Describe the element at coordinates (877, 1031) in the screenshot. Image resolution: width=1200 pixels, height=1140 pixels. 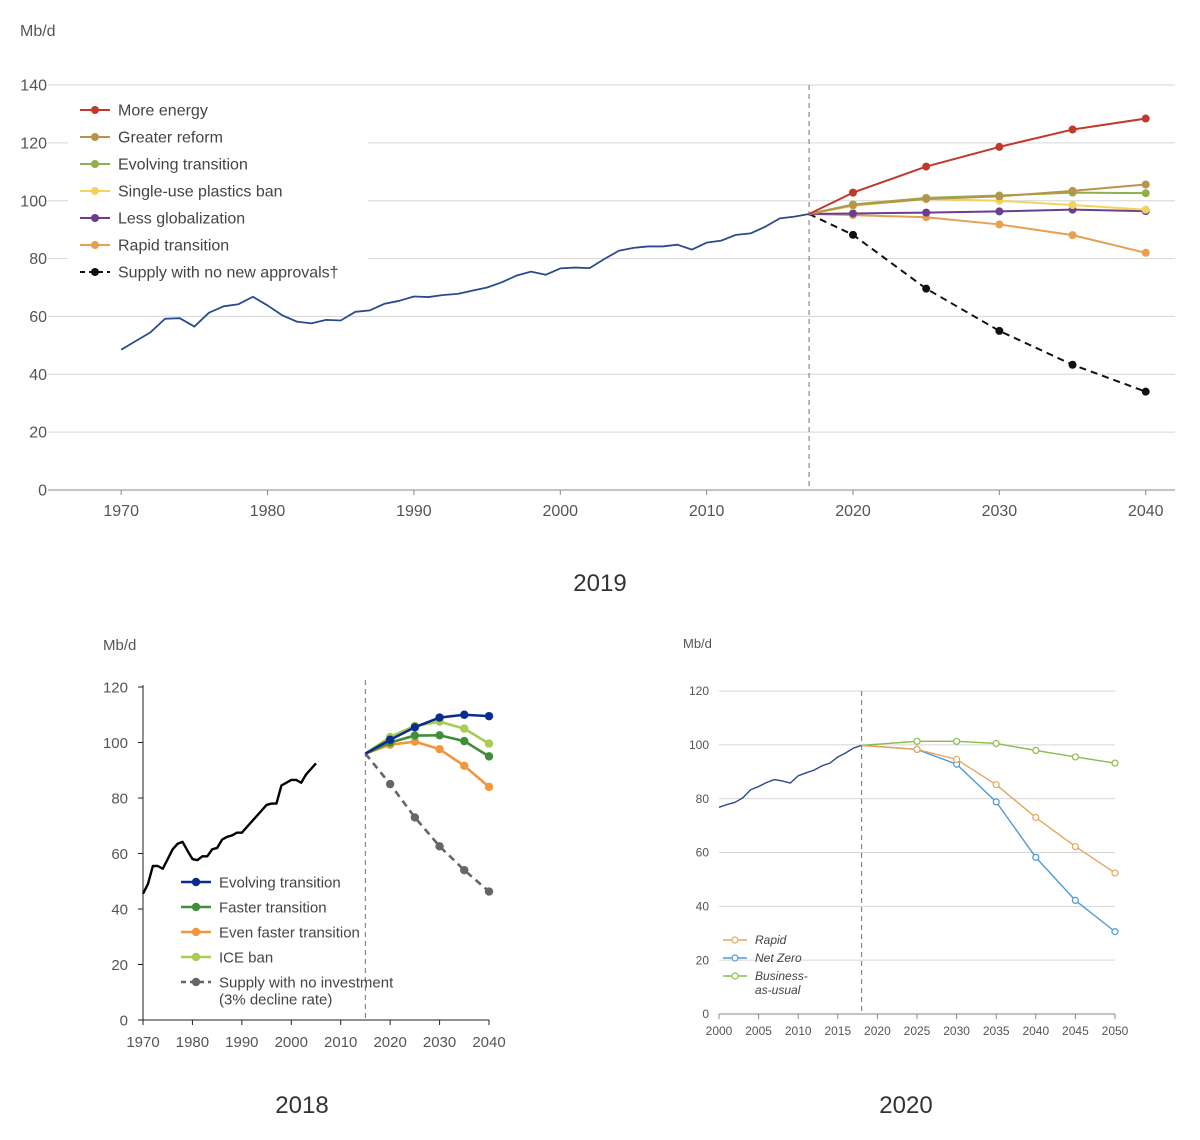
I see `x-tick-label: 2020` at that location.